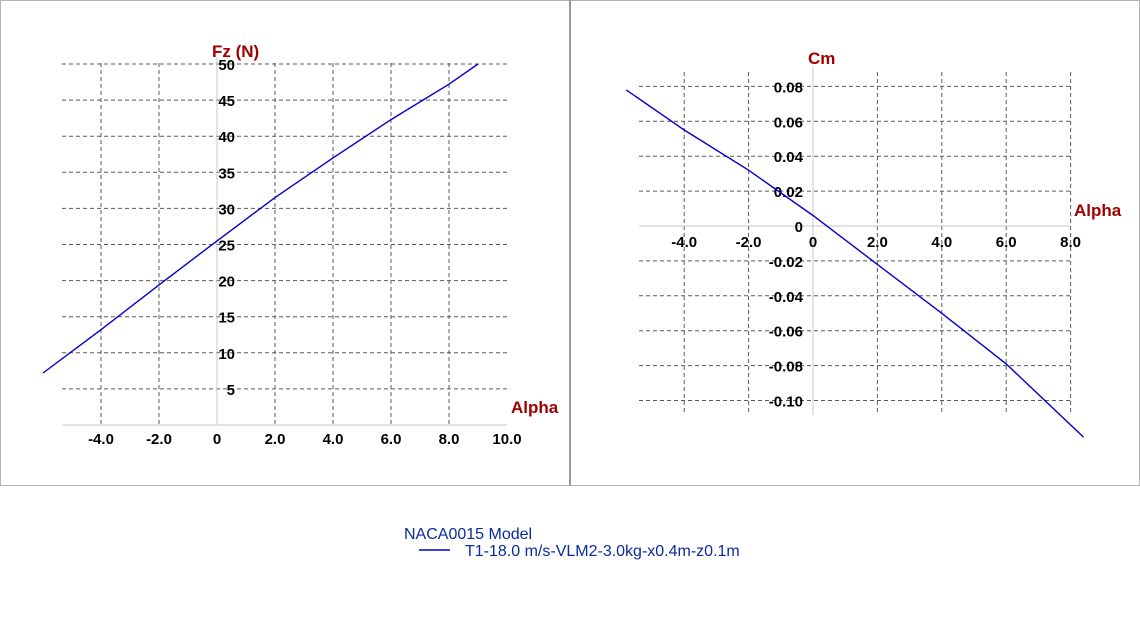 This screenshot has height=630, width=1140. I want to click on cm-y-tick-label: 0.08, so click(788, 87).